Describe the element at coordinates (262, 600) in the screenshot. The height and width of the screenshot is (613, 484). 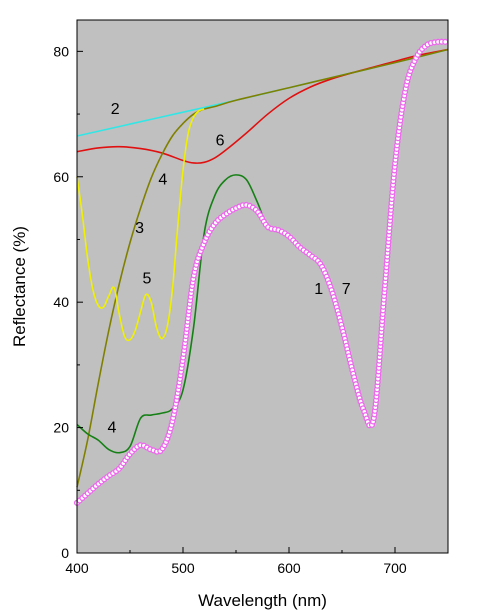
I see `x-axis-title: Wavelength (nm)` at that location.